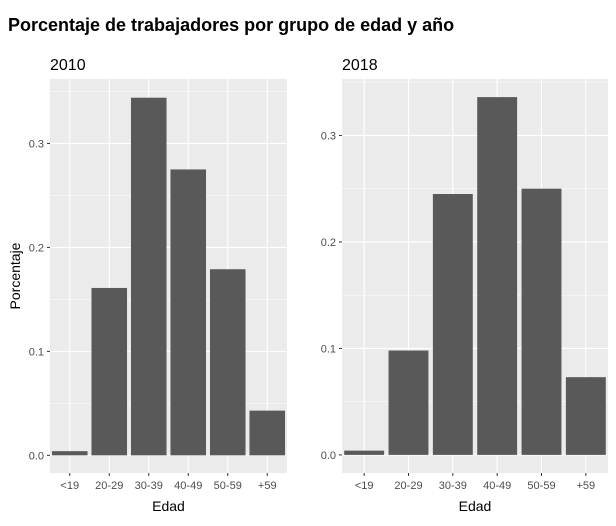 This screenshot has height=526, width=616. Describe the element at coordinates (68, 65) in the screenshot. I see `panel-title: 2010` at that location.